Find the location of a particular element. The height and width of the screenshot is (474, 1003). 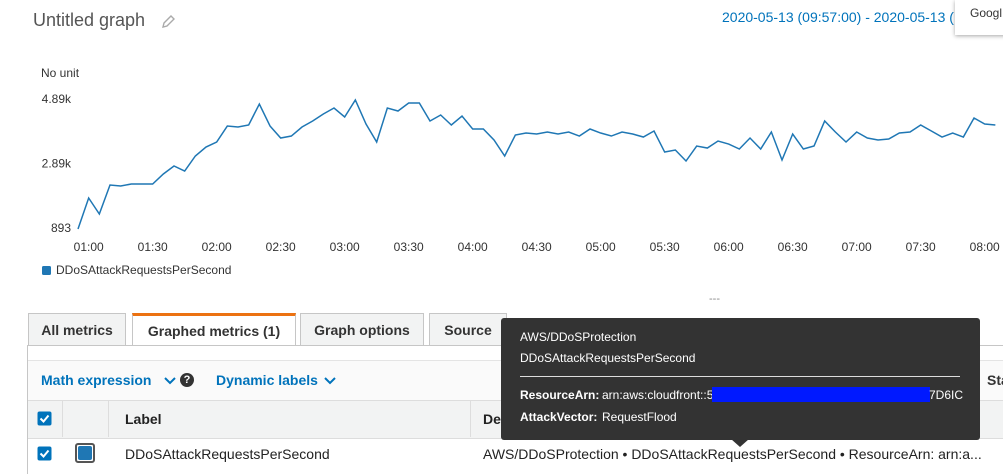

x-tick-label: 03:00 is located at coordinates (345, 247).